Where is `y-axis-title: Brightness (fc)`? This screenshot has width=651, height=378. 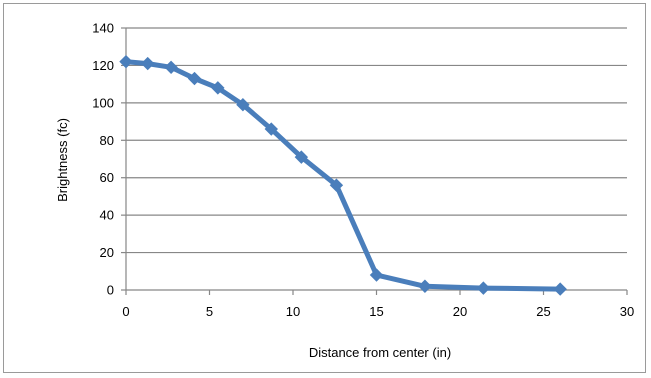 y-axis-title: Brightness (fc) is located at coordinates (62, 160).